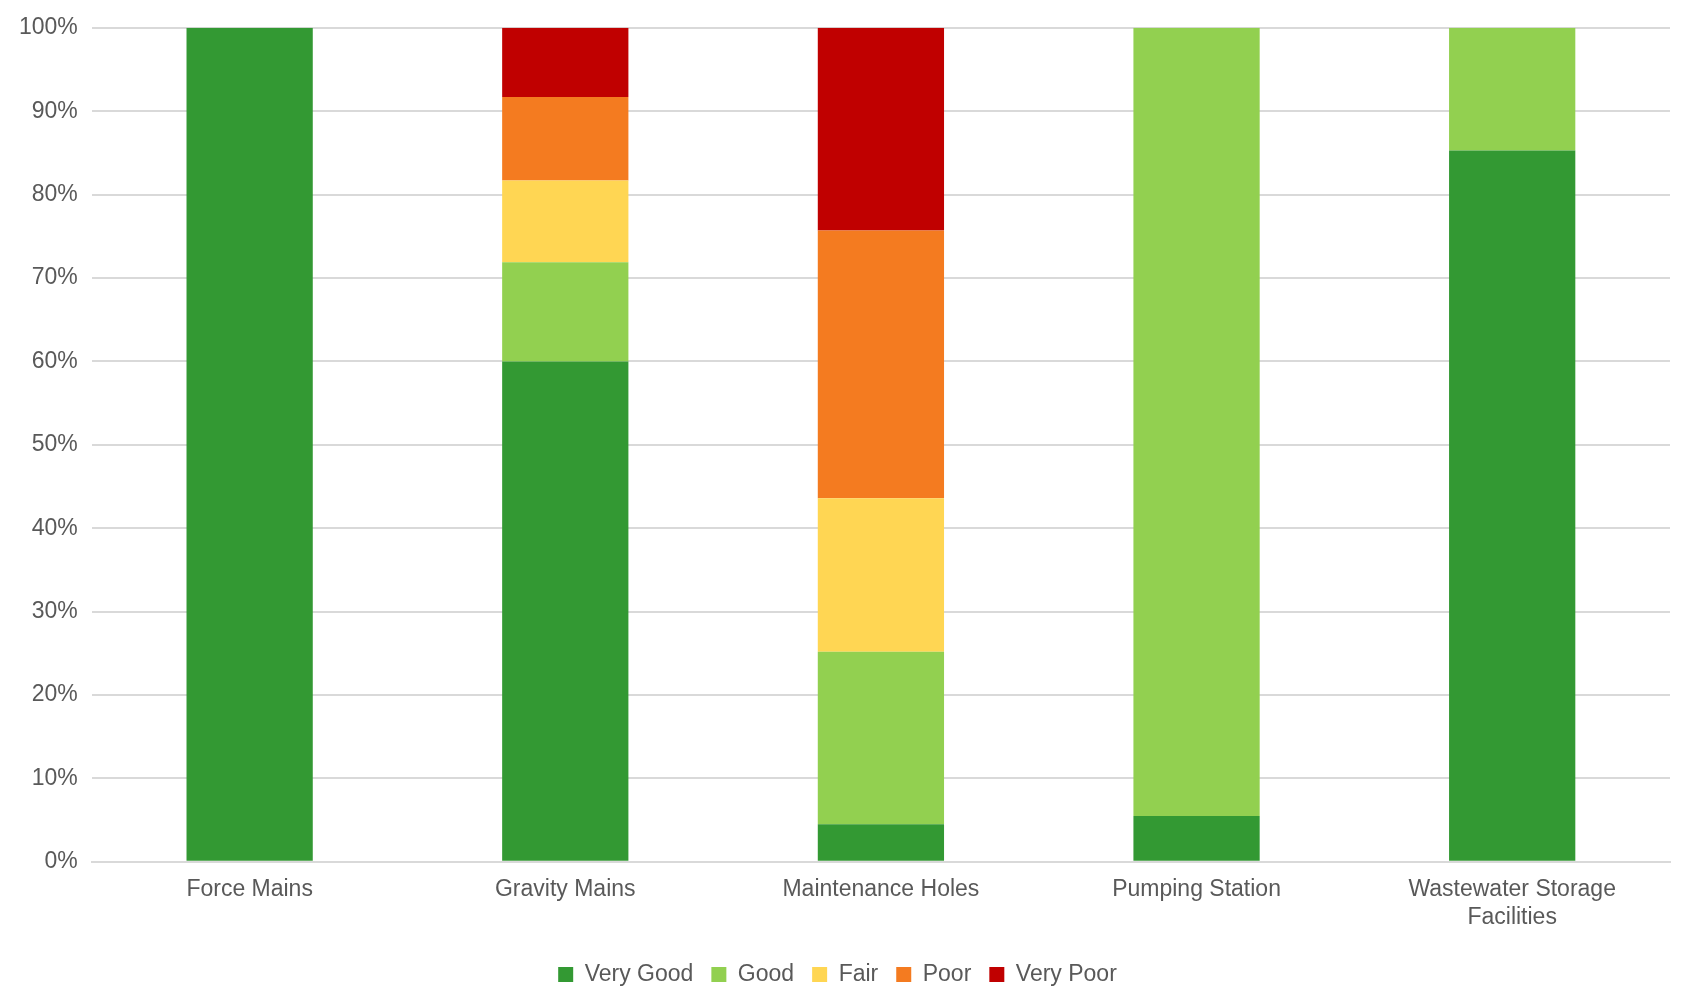 This screenshot has height=1006, width=1690. What do you see at coordinates (54, 693) in the screenshot?
I see `y-tick-label: 20%` at bounding box center [54, 693].